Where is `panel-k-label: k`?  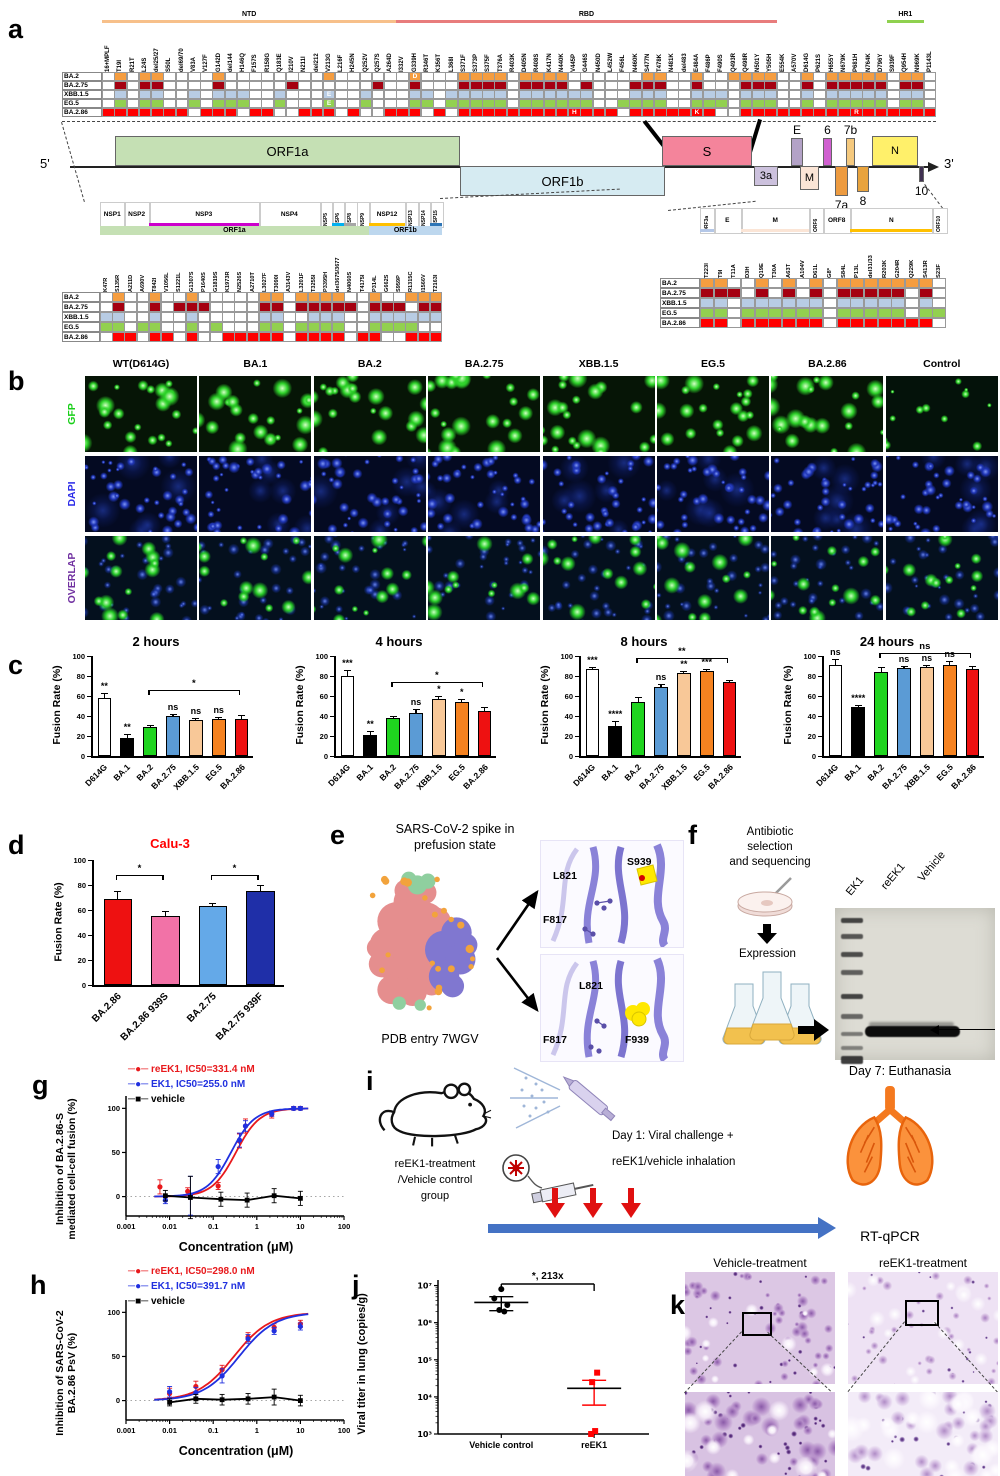 panel-k-label: k is located at coordinates (678, 1305).